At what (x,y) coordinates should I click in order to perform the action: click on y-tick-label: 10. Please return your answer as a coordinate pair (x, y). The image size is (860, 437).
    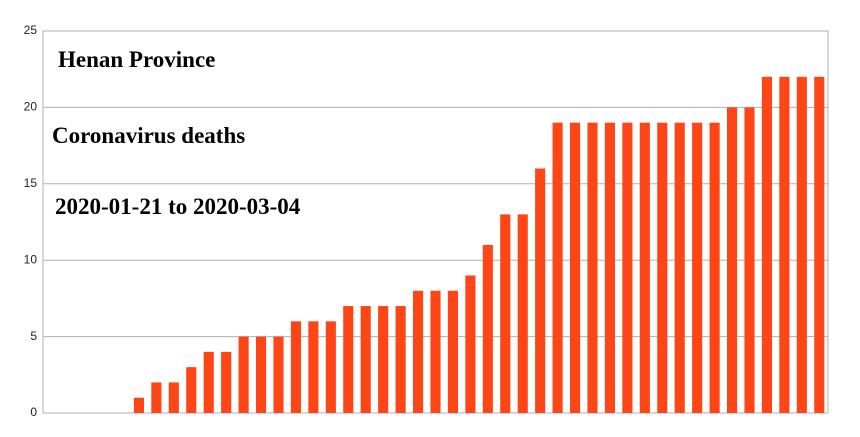
    Looking at the image, I should click on (31, 259).